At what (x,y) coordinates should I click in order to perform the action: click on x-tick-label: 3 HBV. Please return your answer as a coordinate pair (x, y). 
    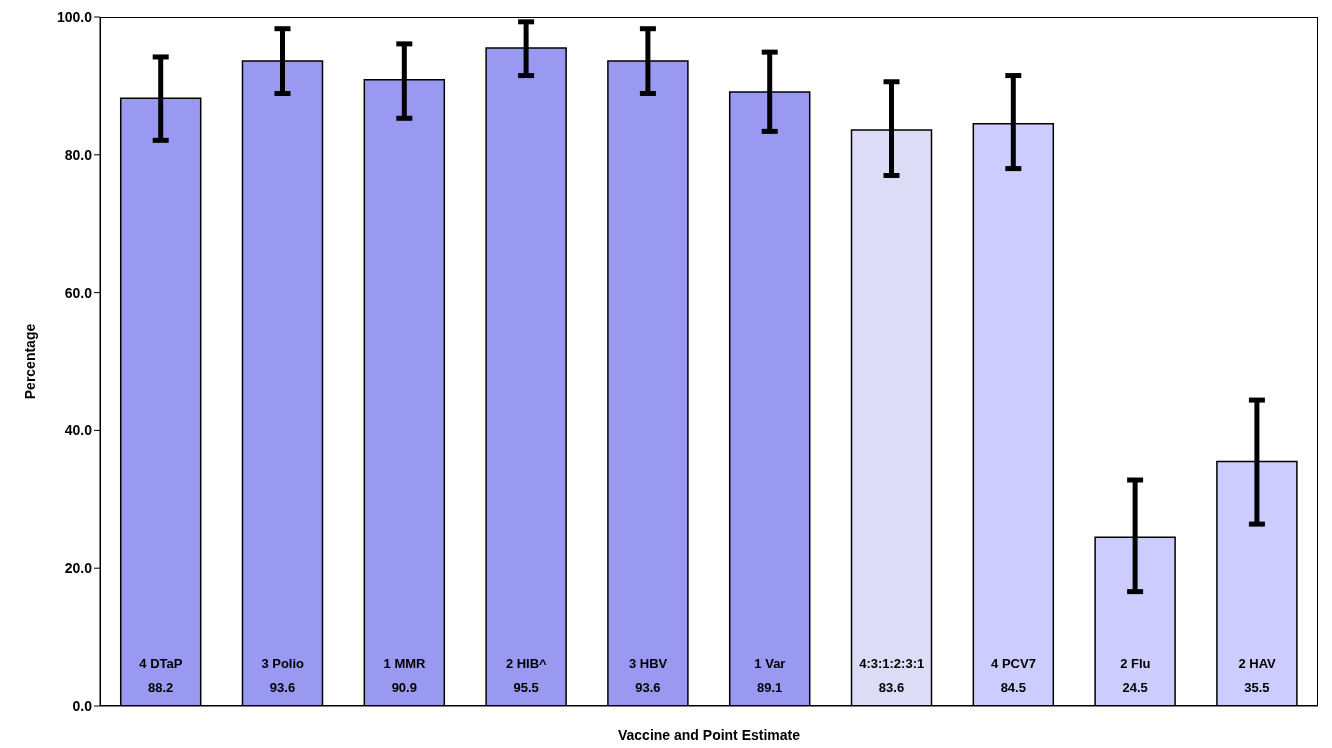
    Looking at the image, I should click on (648, 663).